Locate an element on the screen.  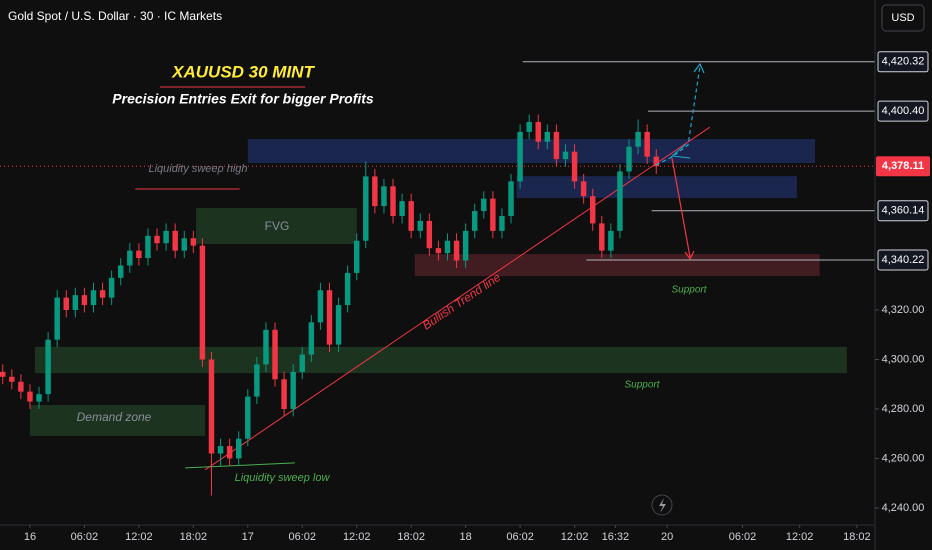
x-tick-label: 16:32 is located at coordinates (616, 537).